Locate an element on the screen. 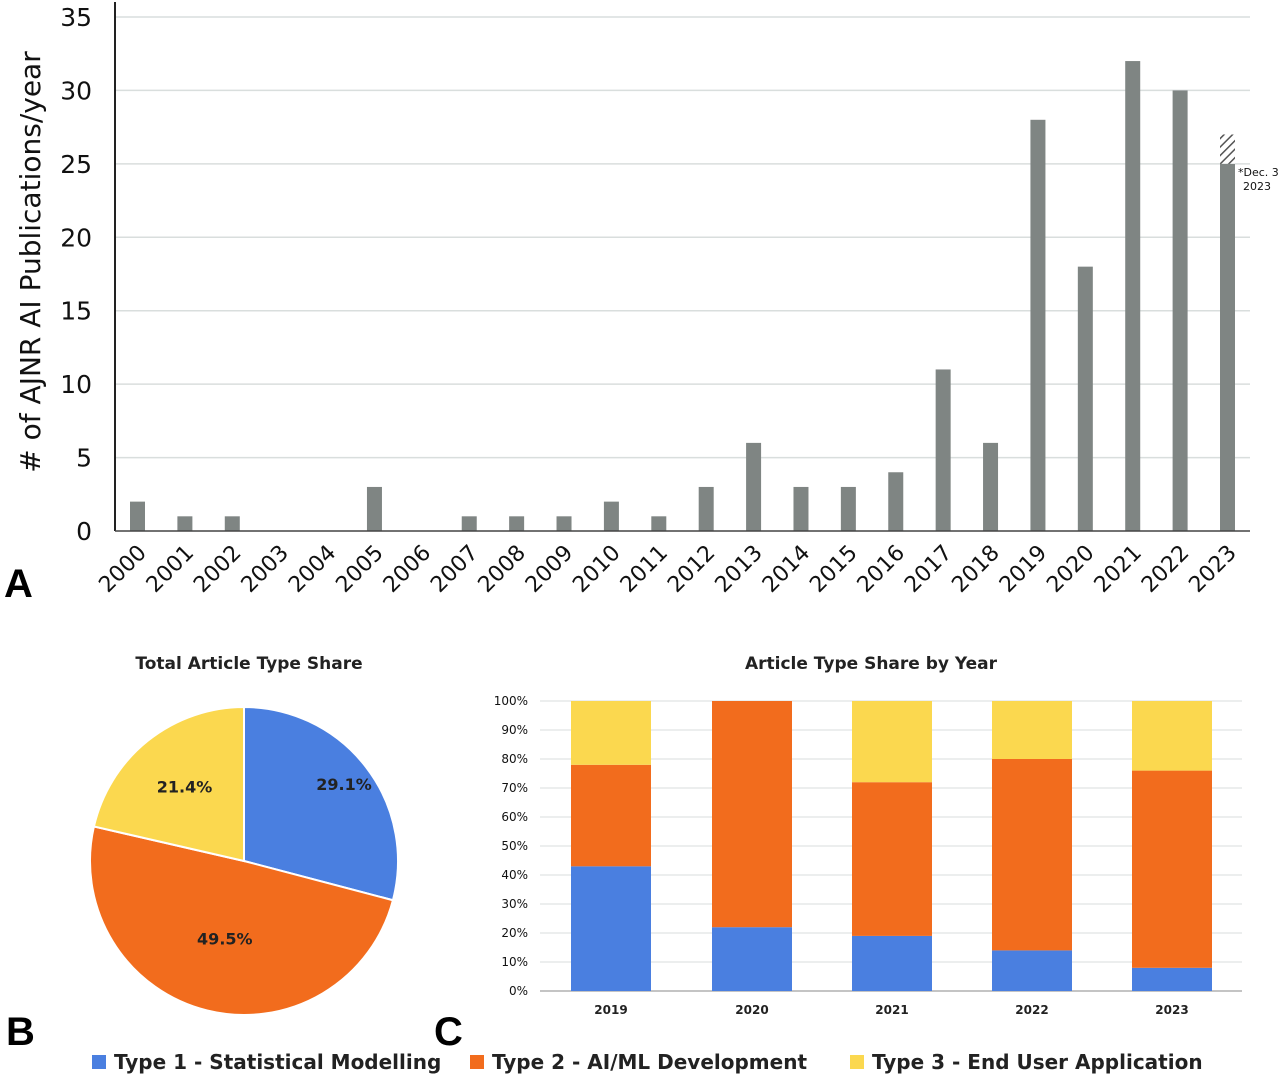  x-tick-label: 2012 is located at coordinates (691, 569).